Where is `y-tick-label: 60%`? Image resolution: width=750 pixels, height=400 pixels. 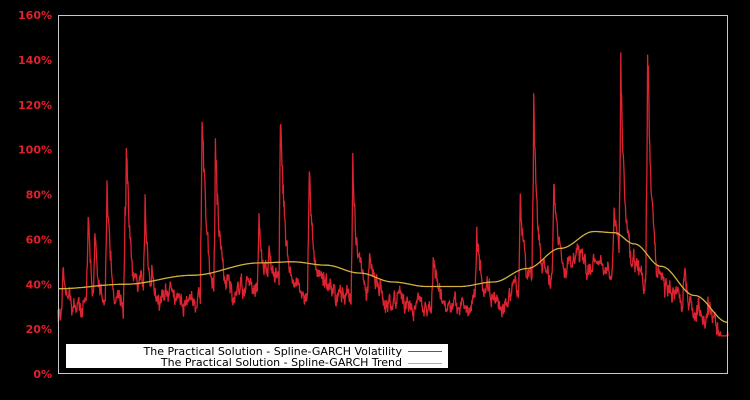 y-tick-label: 60% is located at coordinates (39, 239).